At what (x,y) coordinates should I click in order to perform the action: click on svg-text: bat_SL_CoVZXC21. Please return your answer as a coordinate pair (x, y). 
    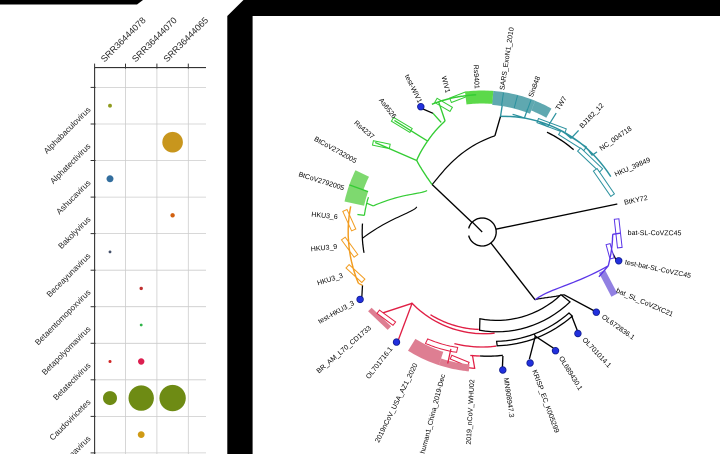
    Looking at the image, I should click on (644, 303).